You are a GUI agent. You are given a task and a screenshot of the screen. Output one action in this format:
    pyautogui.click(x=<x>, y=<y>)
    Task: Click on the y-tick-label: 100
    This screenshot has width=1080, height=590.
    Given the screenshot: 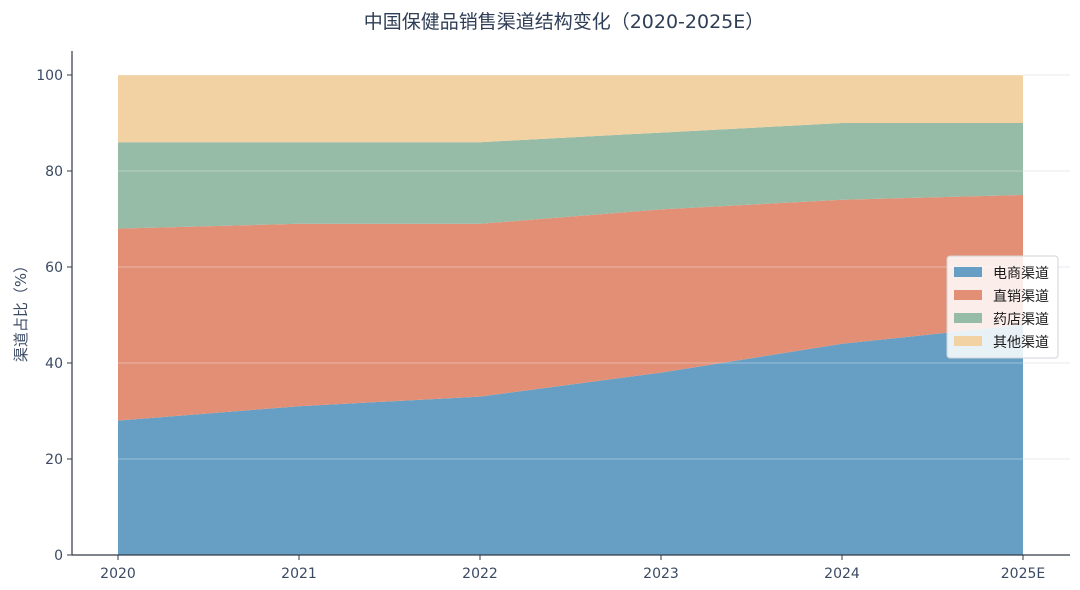 What is the action you would take?
    pyautogui.click(x=49, y=76)
    